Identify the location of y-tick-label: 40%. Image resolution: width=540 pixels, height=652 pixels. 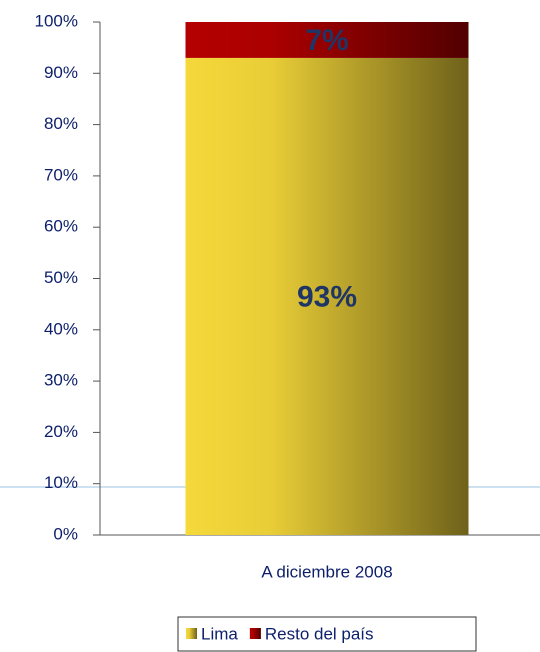
(61, 328).